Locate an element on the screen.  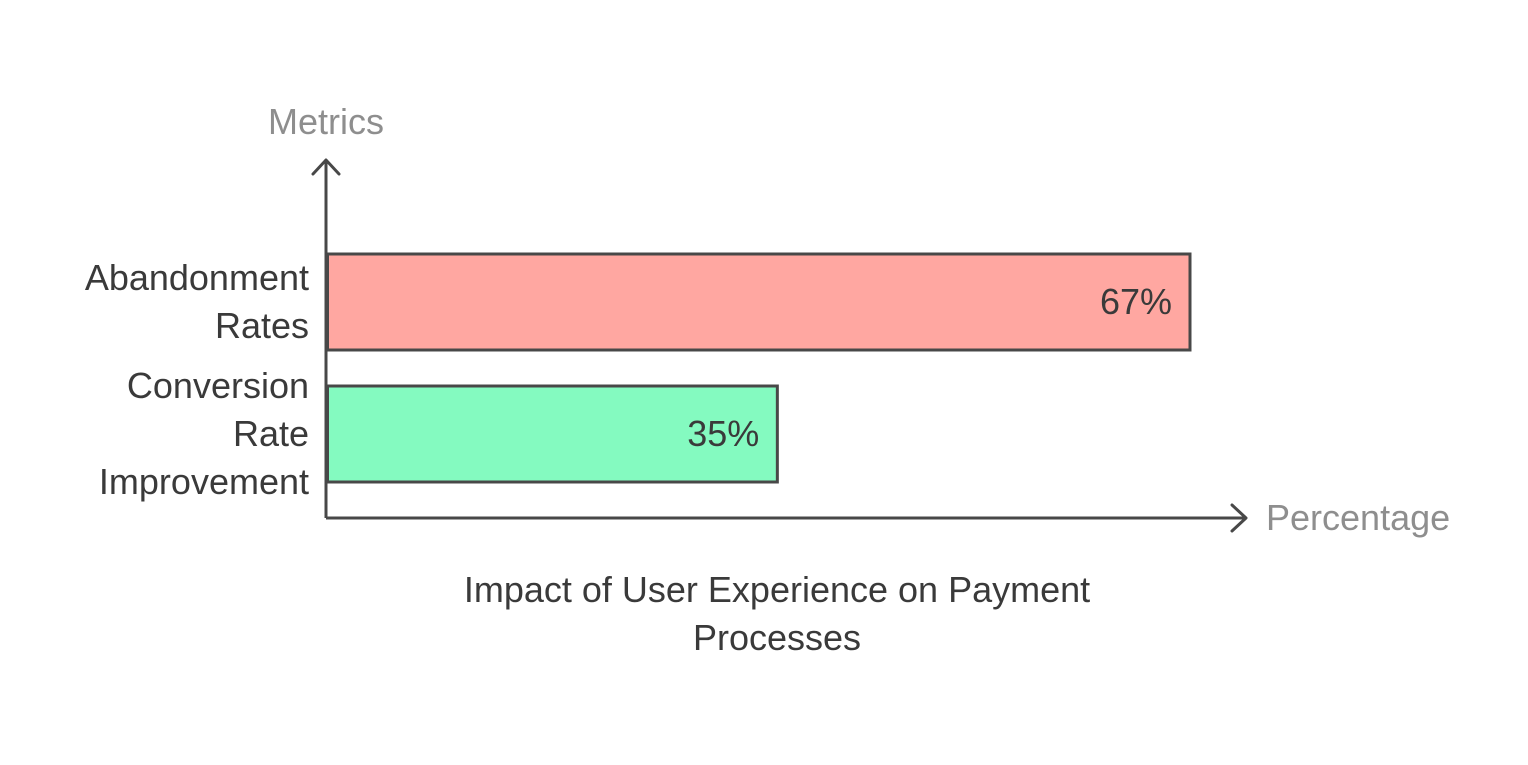
category-label: Abandonment Rates is located at coordinates (197, 301).